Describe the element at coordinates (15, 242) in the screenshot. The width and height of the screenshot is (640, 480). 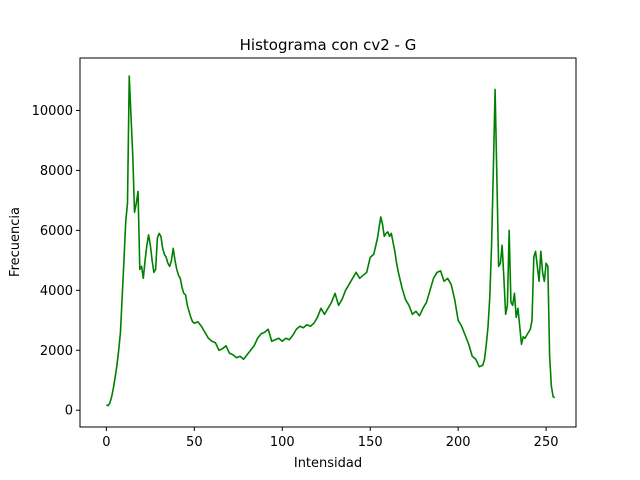
I see `y-axis-label: Frecuencia` at that location.